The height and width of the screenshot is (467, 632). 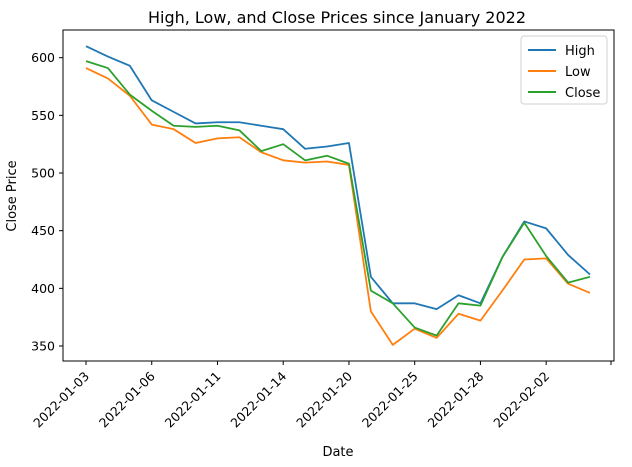 I want to click on x-tick-label: 2022-01-14, so click(x=258, y=399).